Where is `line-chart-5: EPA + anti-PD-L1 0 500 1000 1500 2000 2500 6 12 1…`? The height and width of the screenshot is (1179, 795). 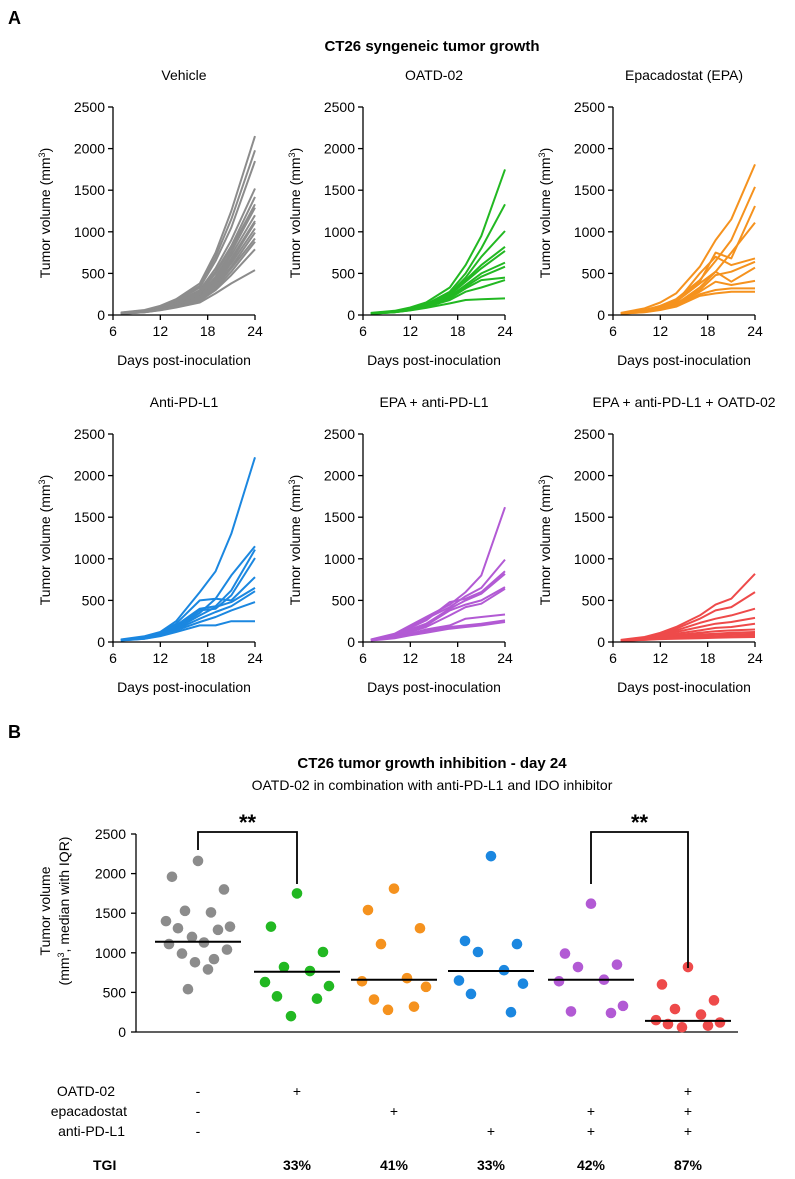 line-chart-5: EPA + anti-PD-L1 0 500 1000 1500 2000 2500 6 12 1… is located at coordinates (400, 544).